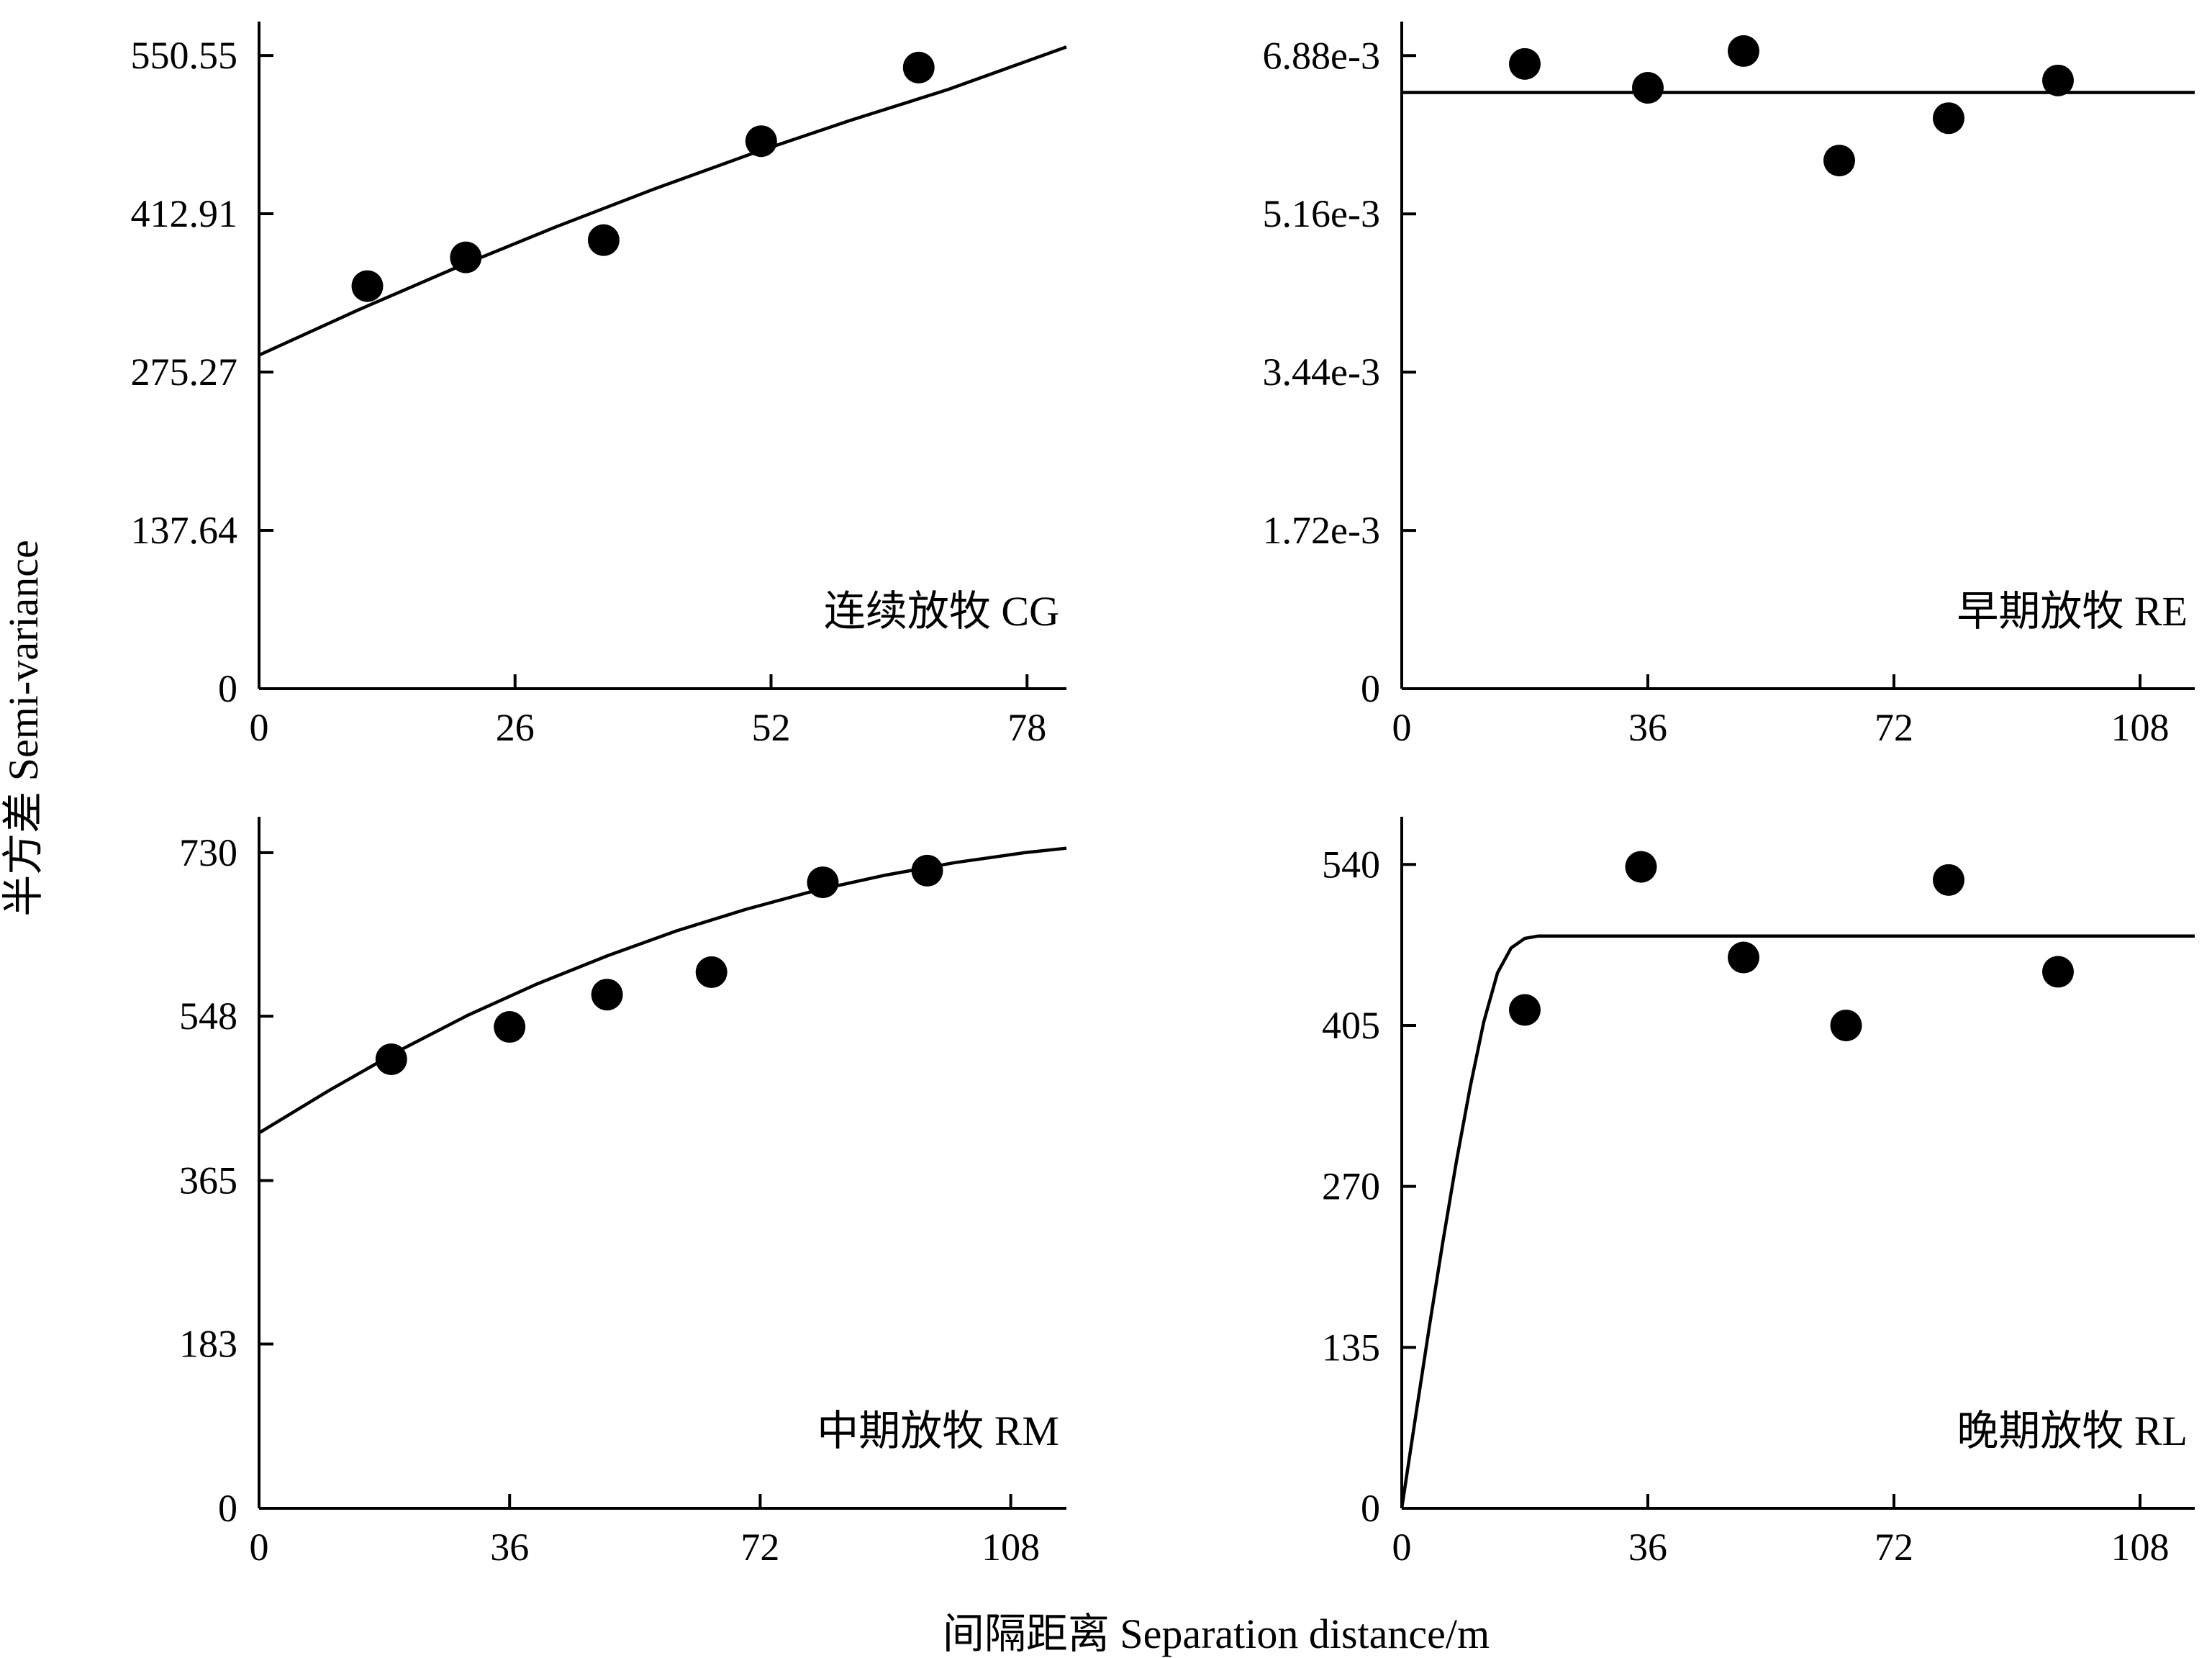 This screenshot has height=1658, width=2212. What do you see at coordinates (208, 1180) in the screenshot?
I see `rm-y-tick-label: 365` at bounding box center [208, 1180].